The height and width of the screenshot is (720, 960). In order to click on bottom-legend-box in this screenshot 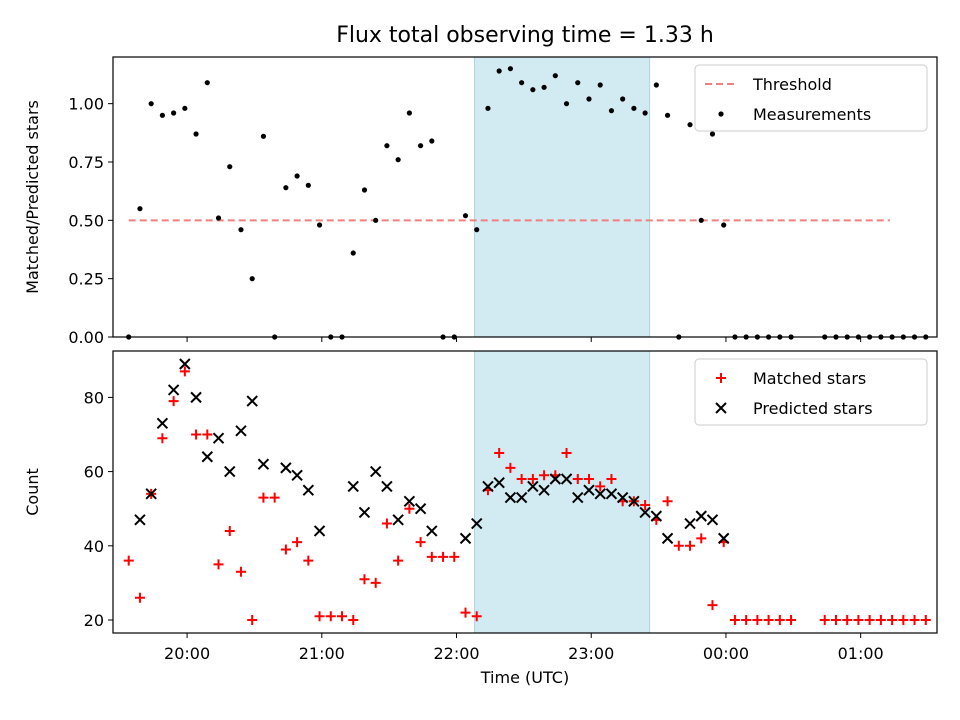, I will do `click(811, 392)`.